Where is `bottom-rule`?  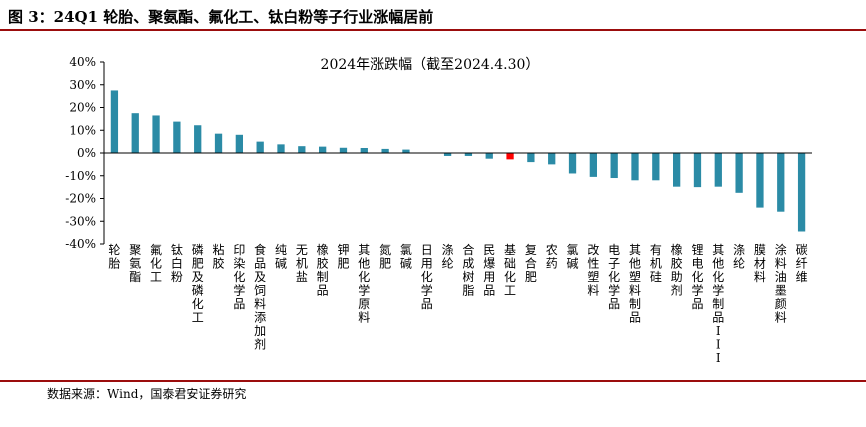
bottom-rule is located at coordinates (433, 381).